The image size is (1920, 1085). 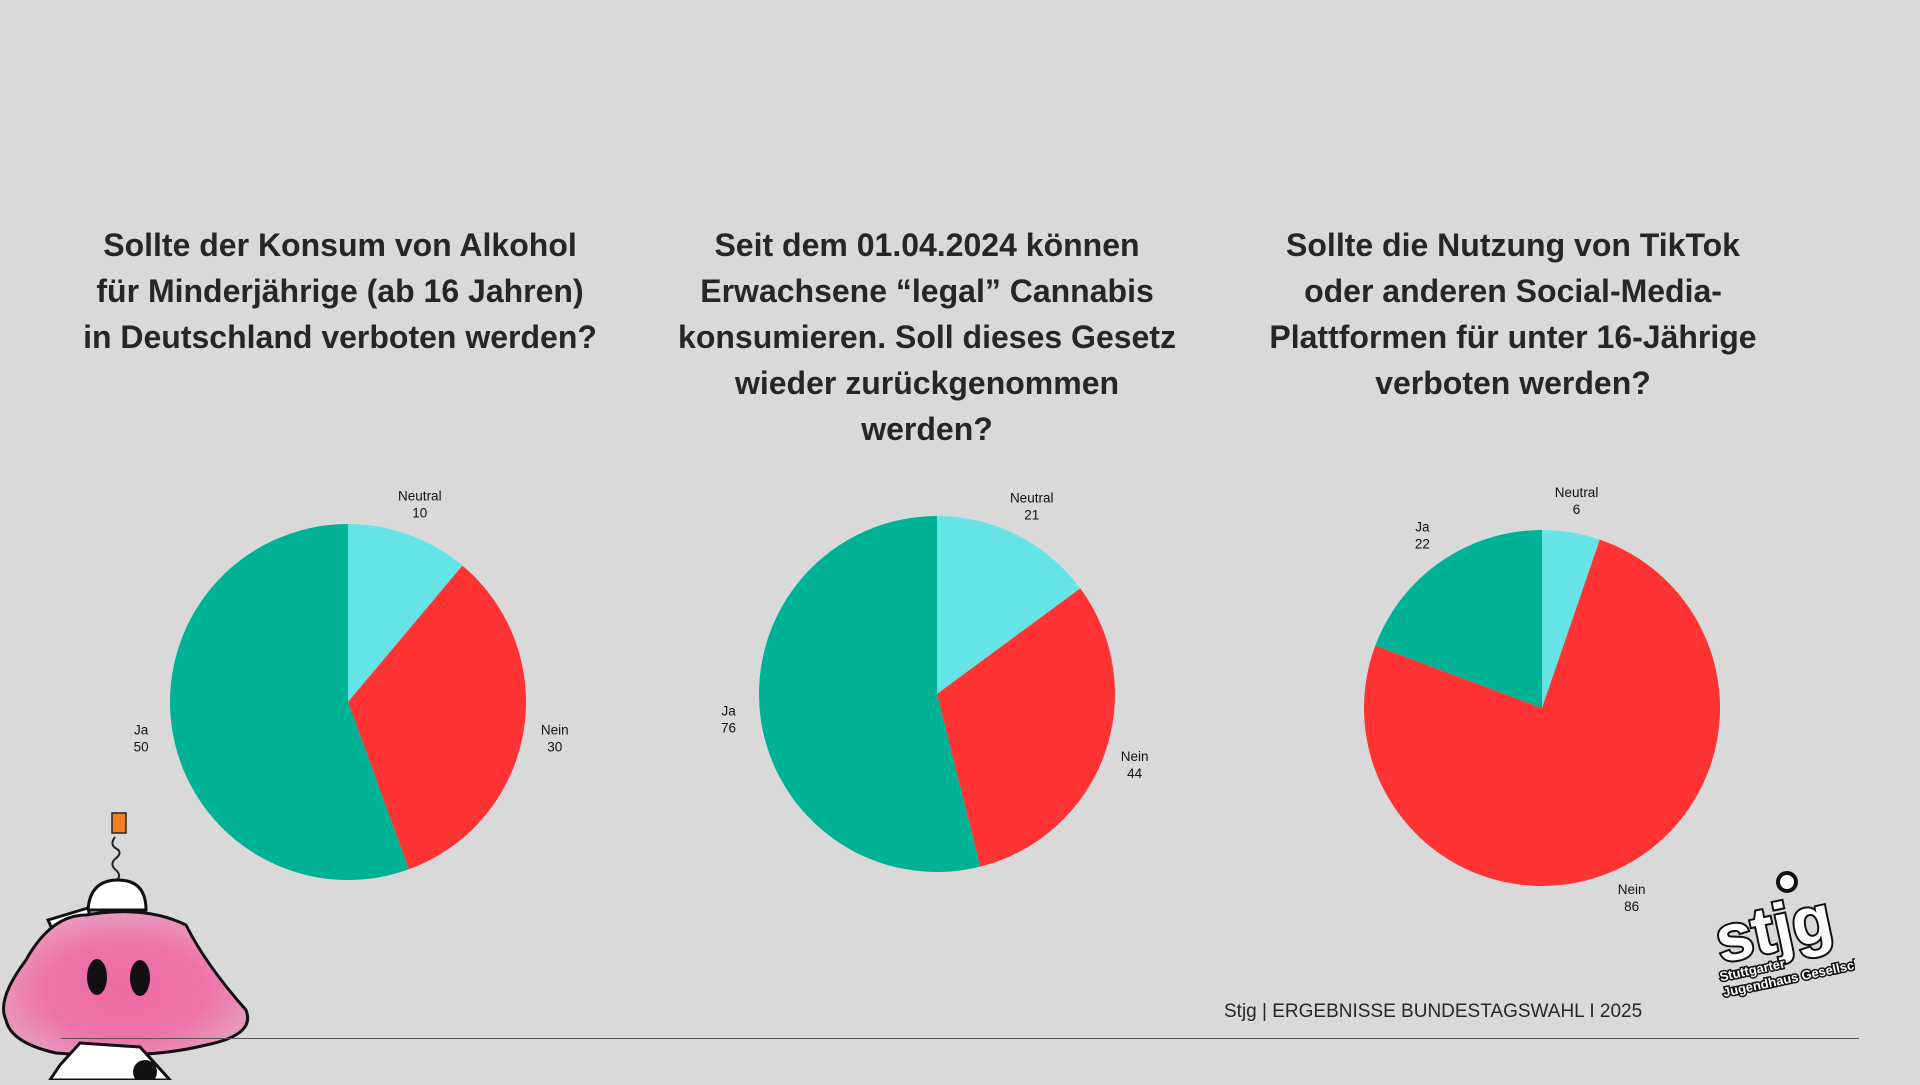 I want to click on pie-label-neutral: Neutral 10, so click(x=420, y=505).